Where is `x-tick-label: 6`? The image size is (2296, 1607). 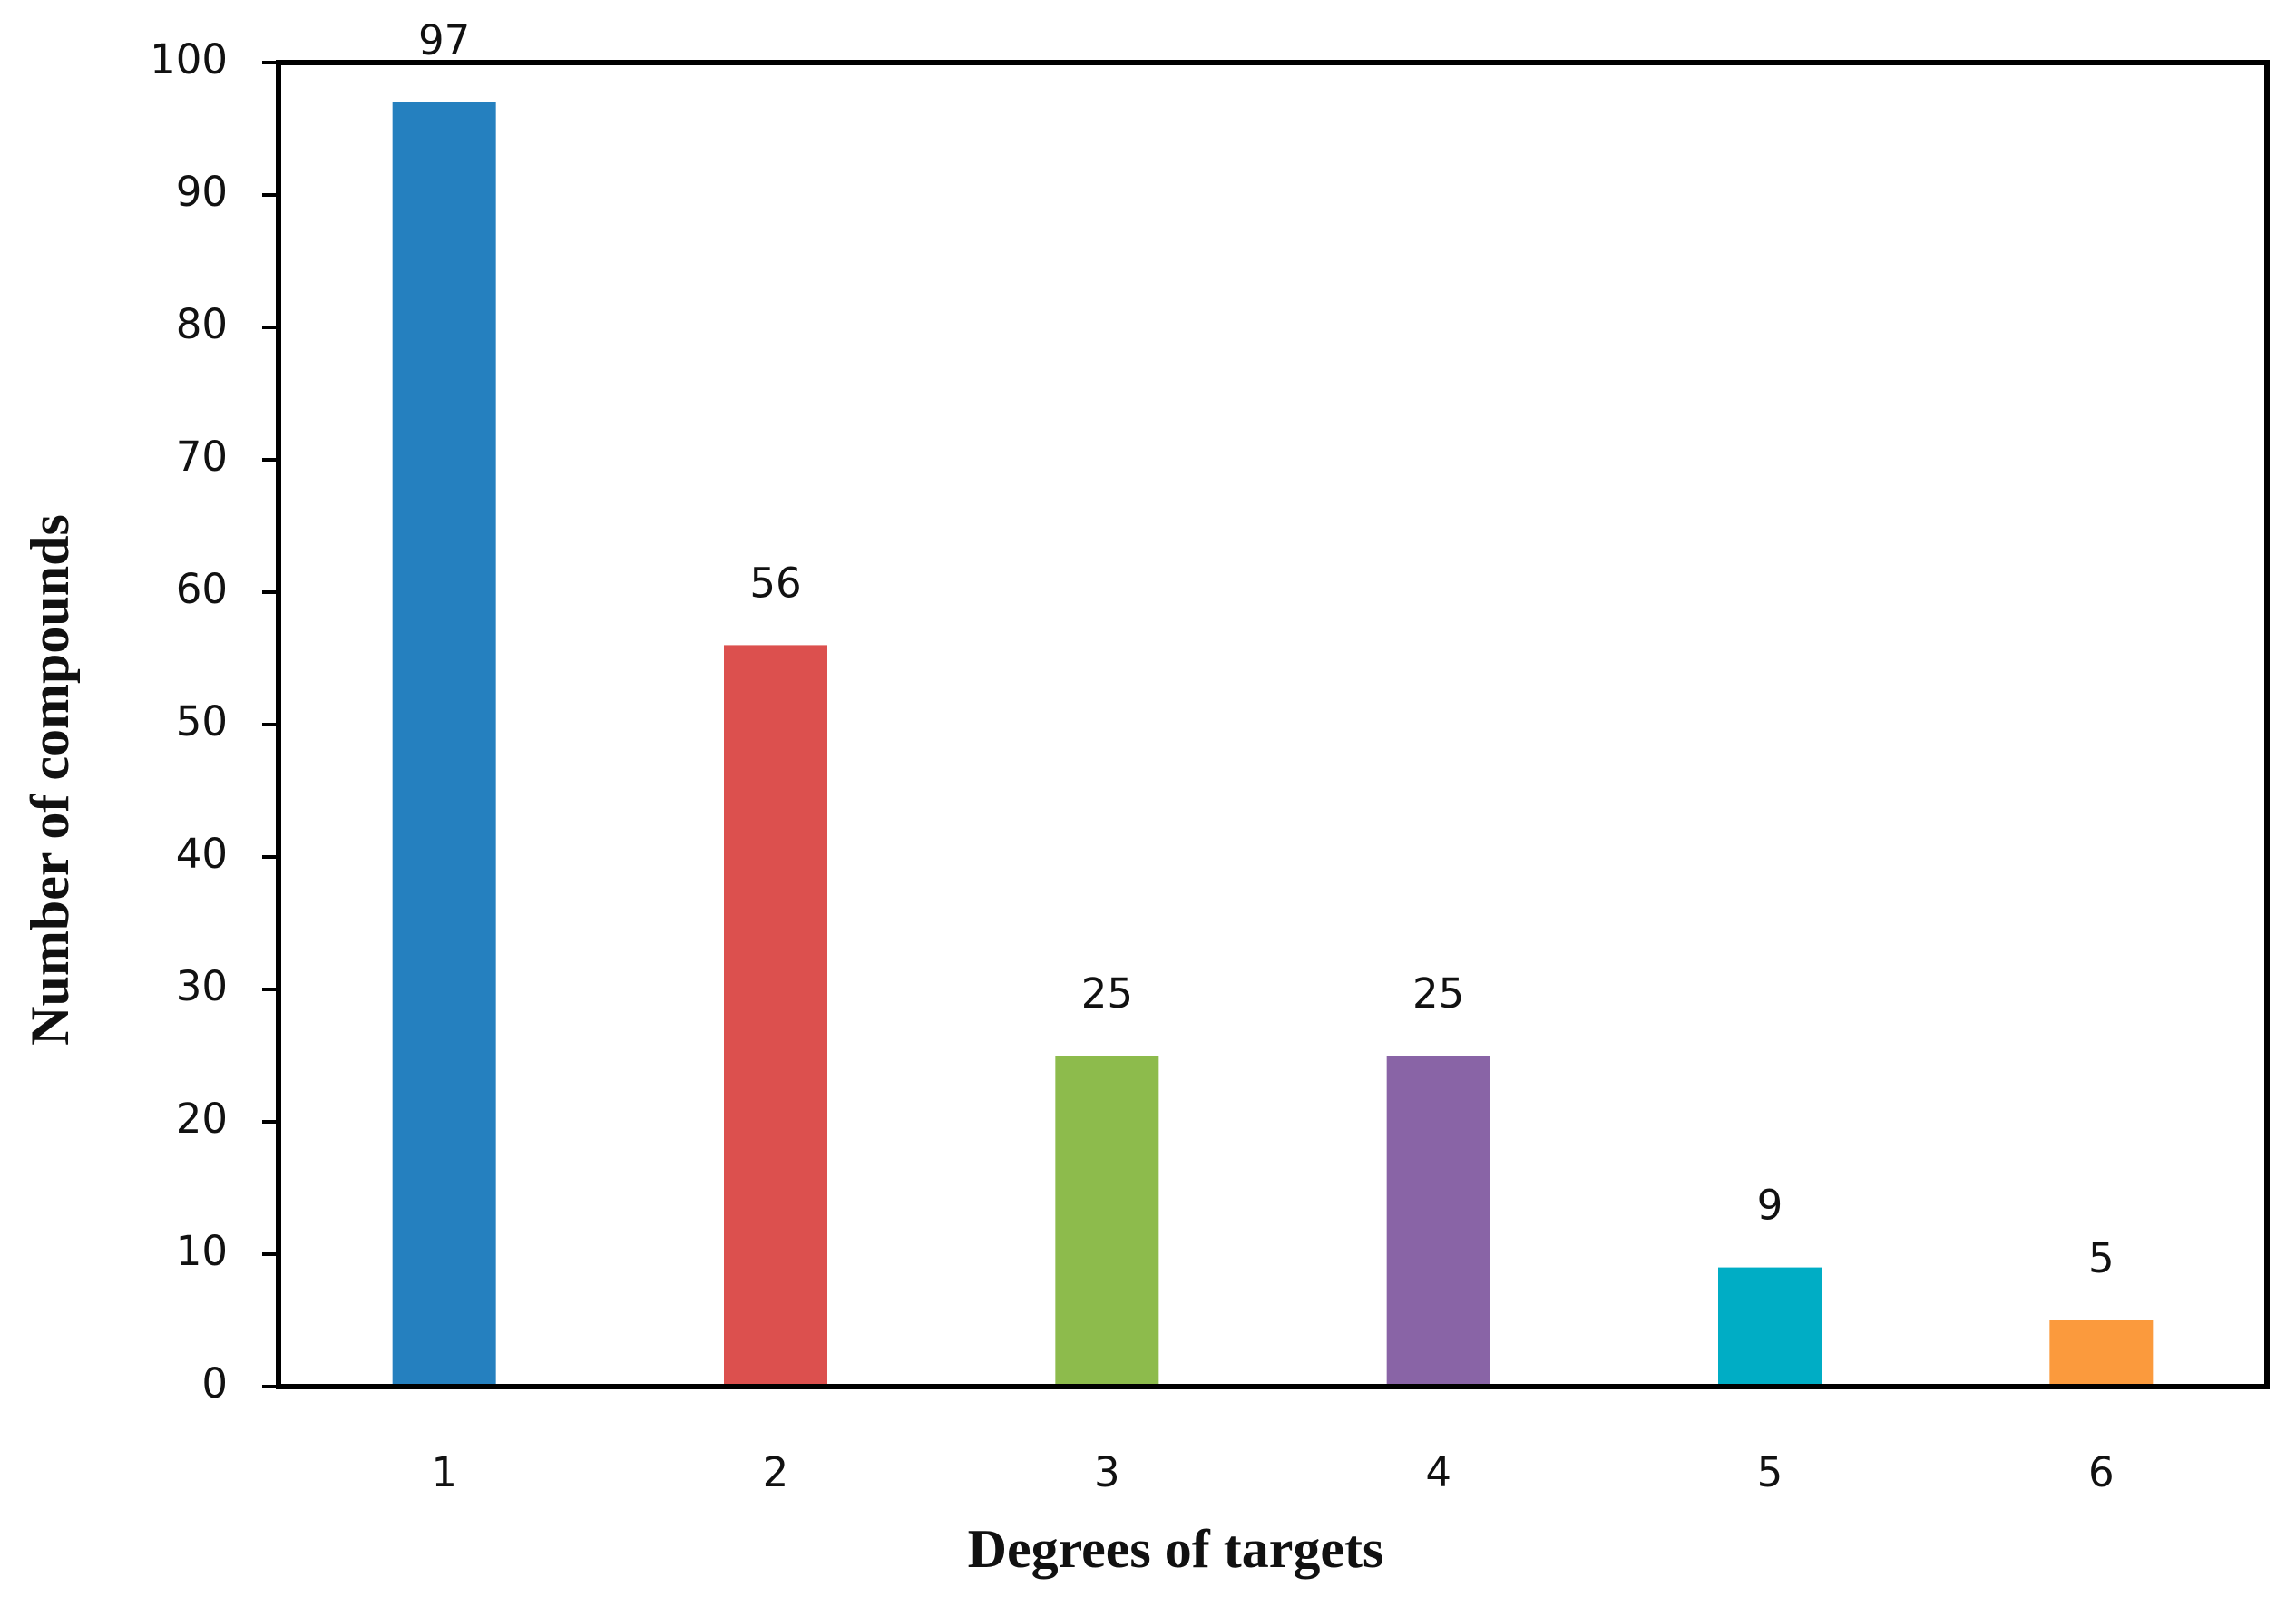 x-tick-label: 6 is located at coordinates (2101, 1472).